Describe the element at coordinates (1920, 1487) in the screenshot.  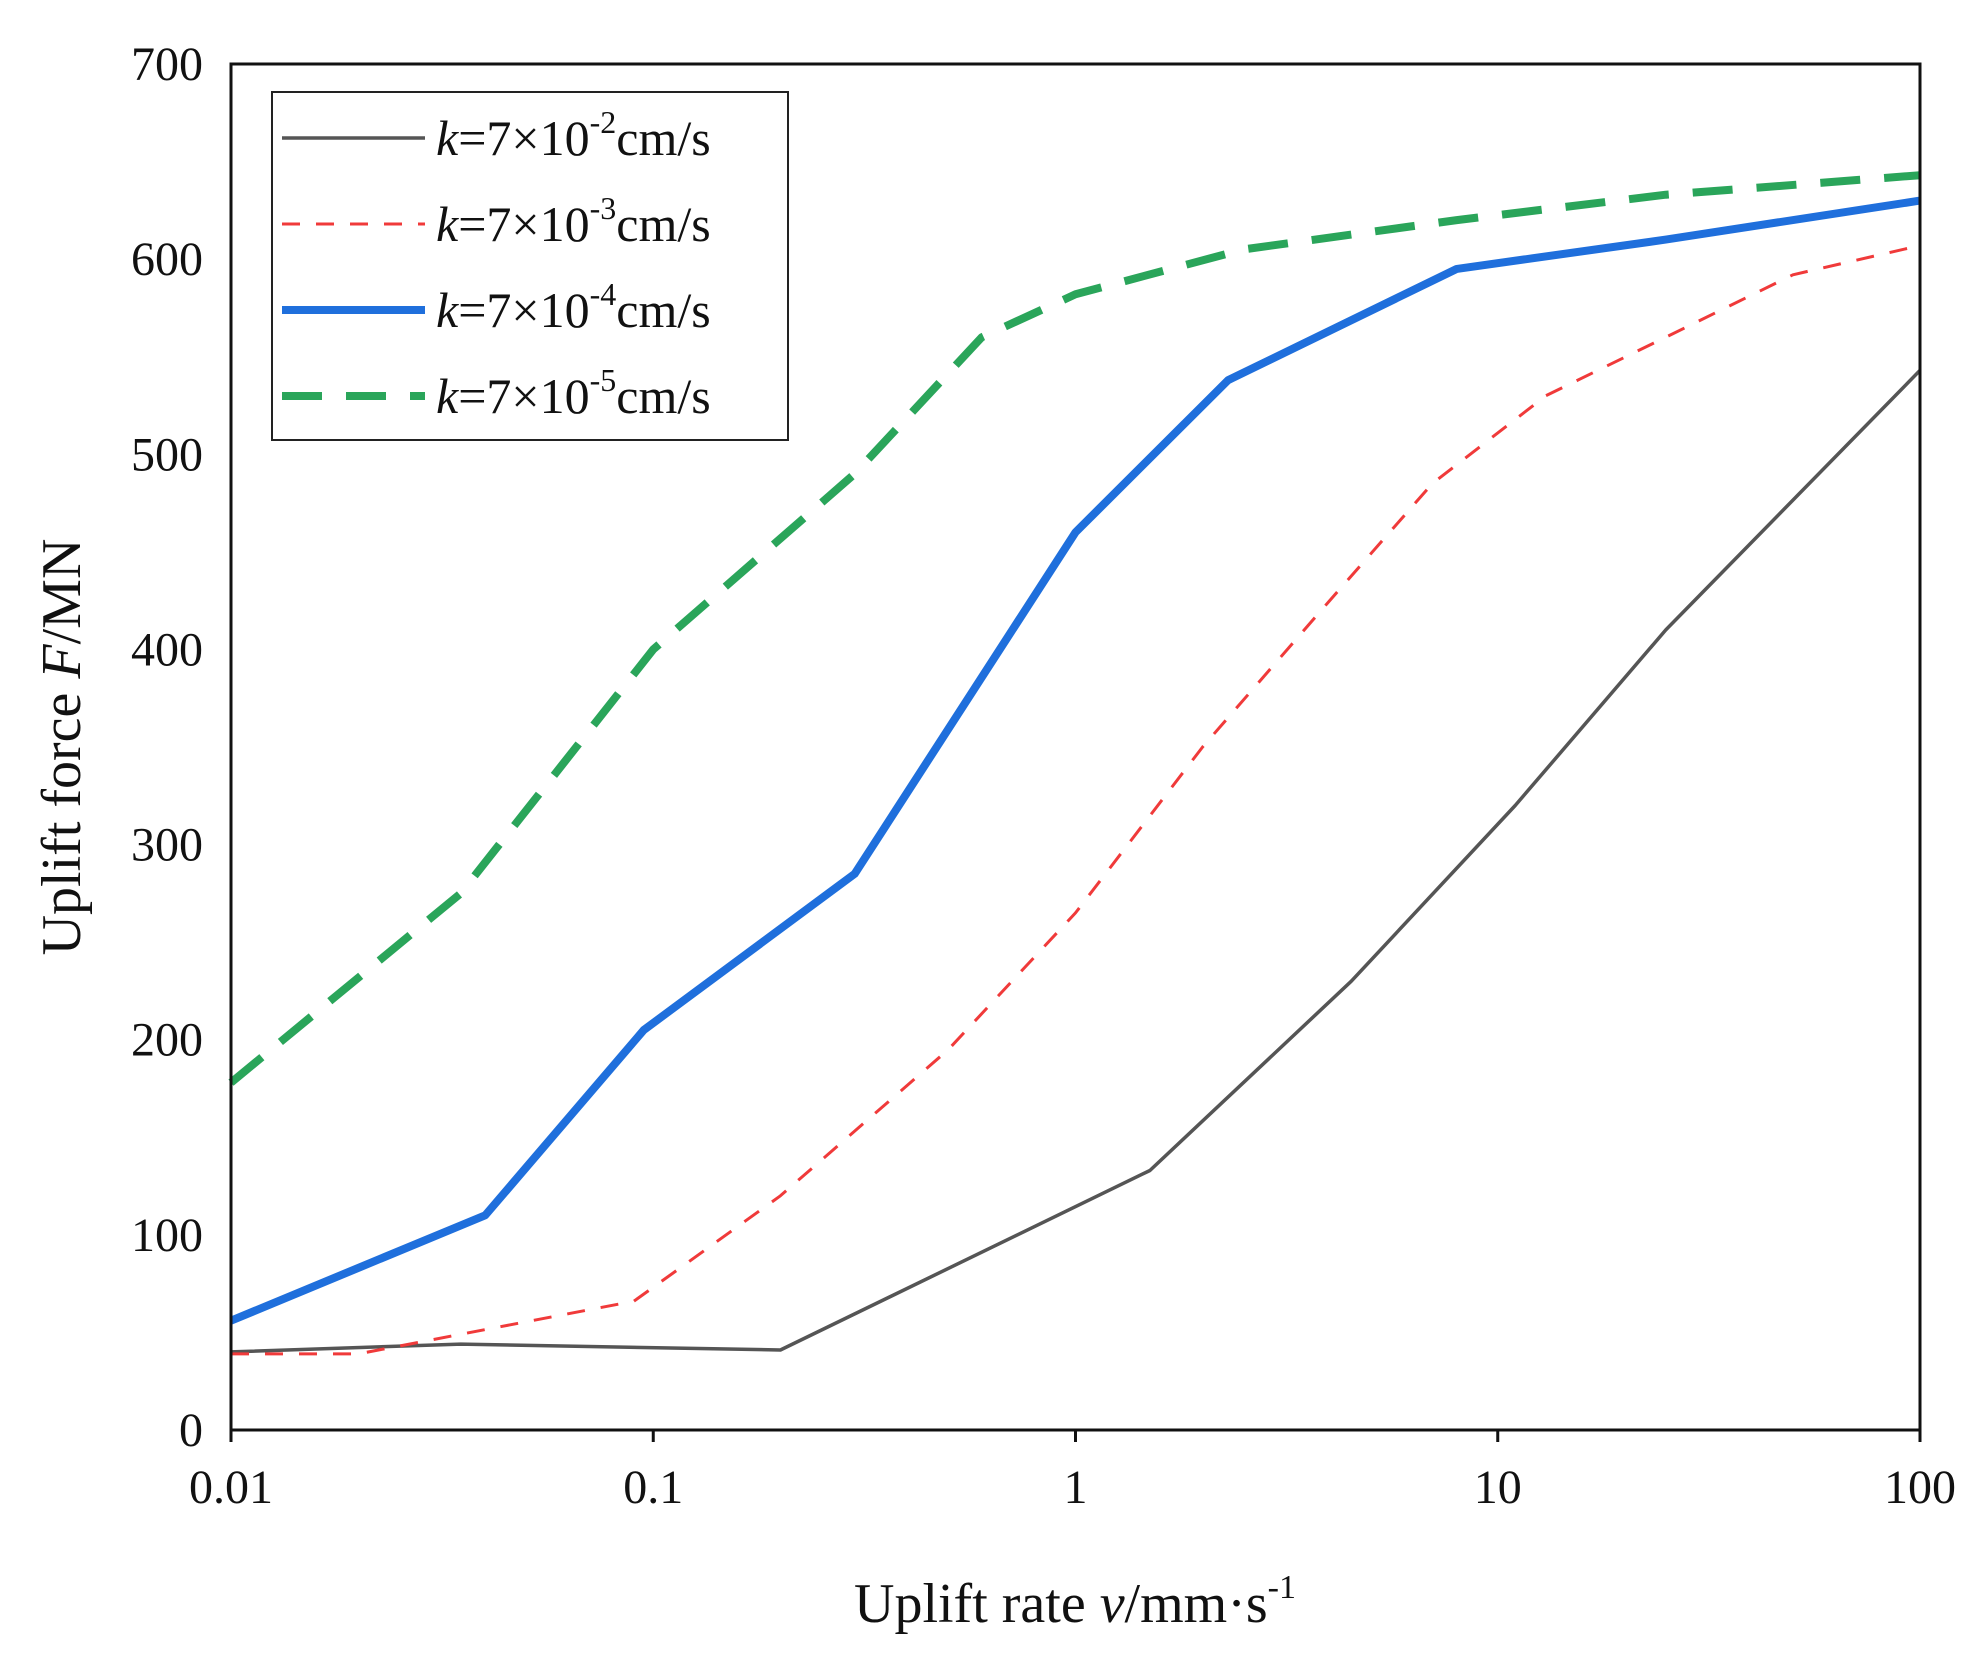
I see `x-tick-label: 100` at that location.